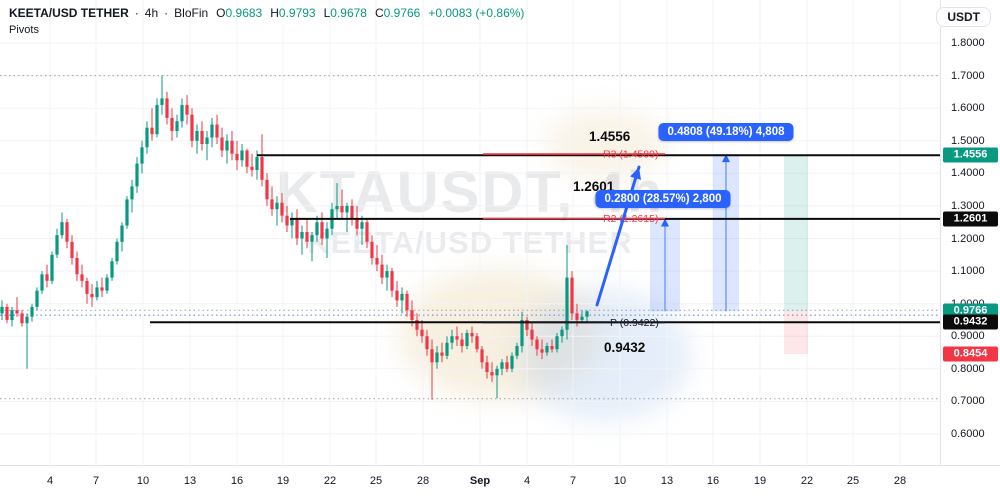  What do you see at coordinates (151, 13) in the screenshot?
I see `interval-label: 4h` at bounding box center [151, 13].